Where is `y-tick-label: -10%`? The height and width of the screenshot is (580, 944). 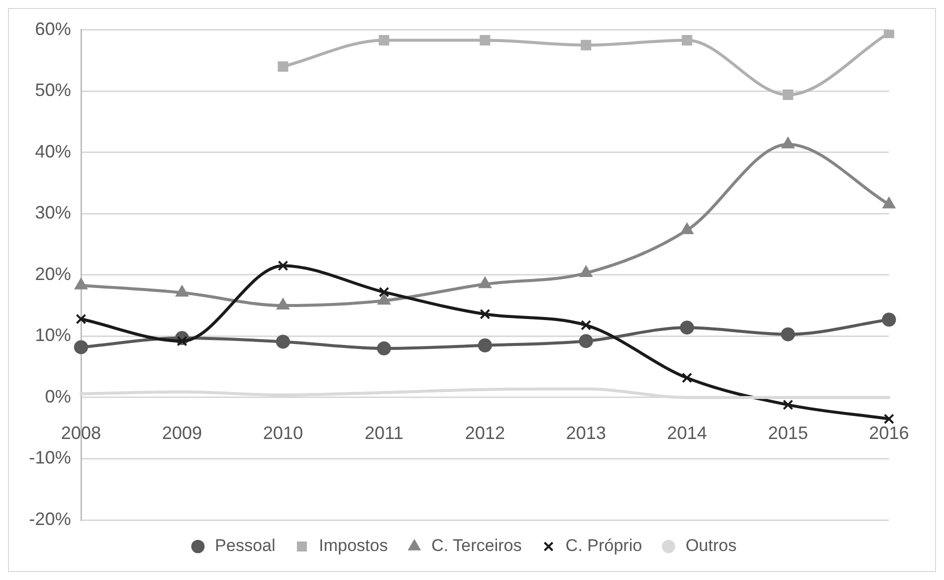
y-tick-label: -10% is located at coordinates (50, 458).